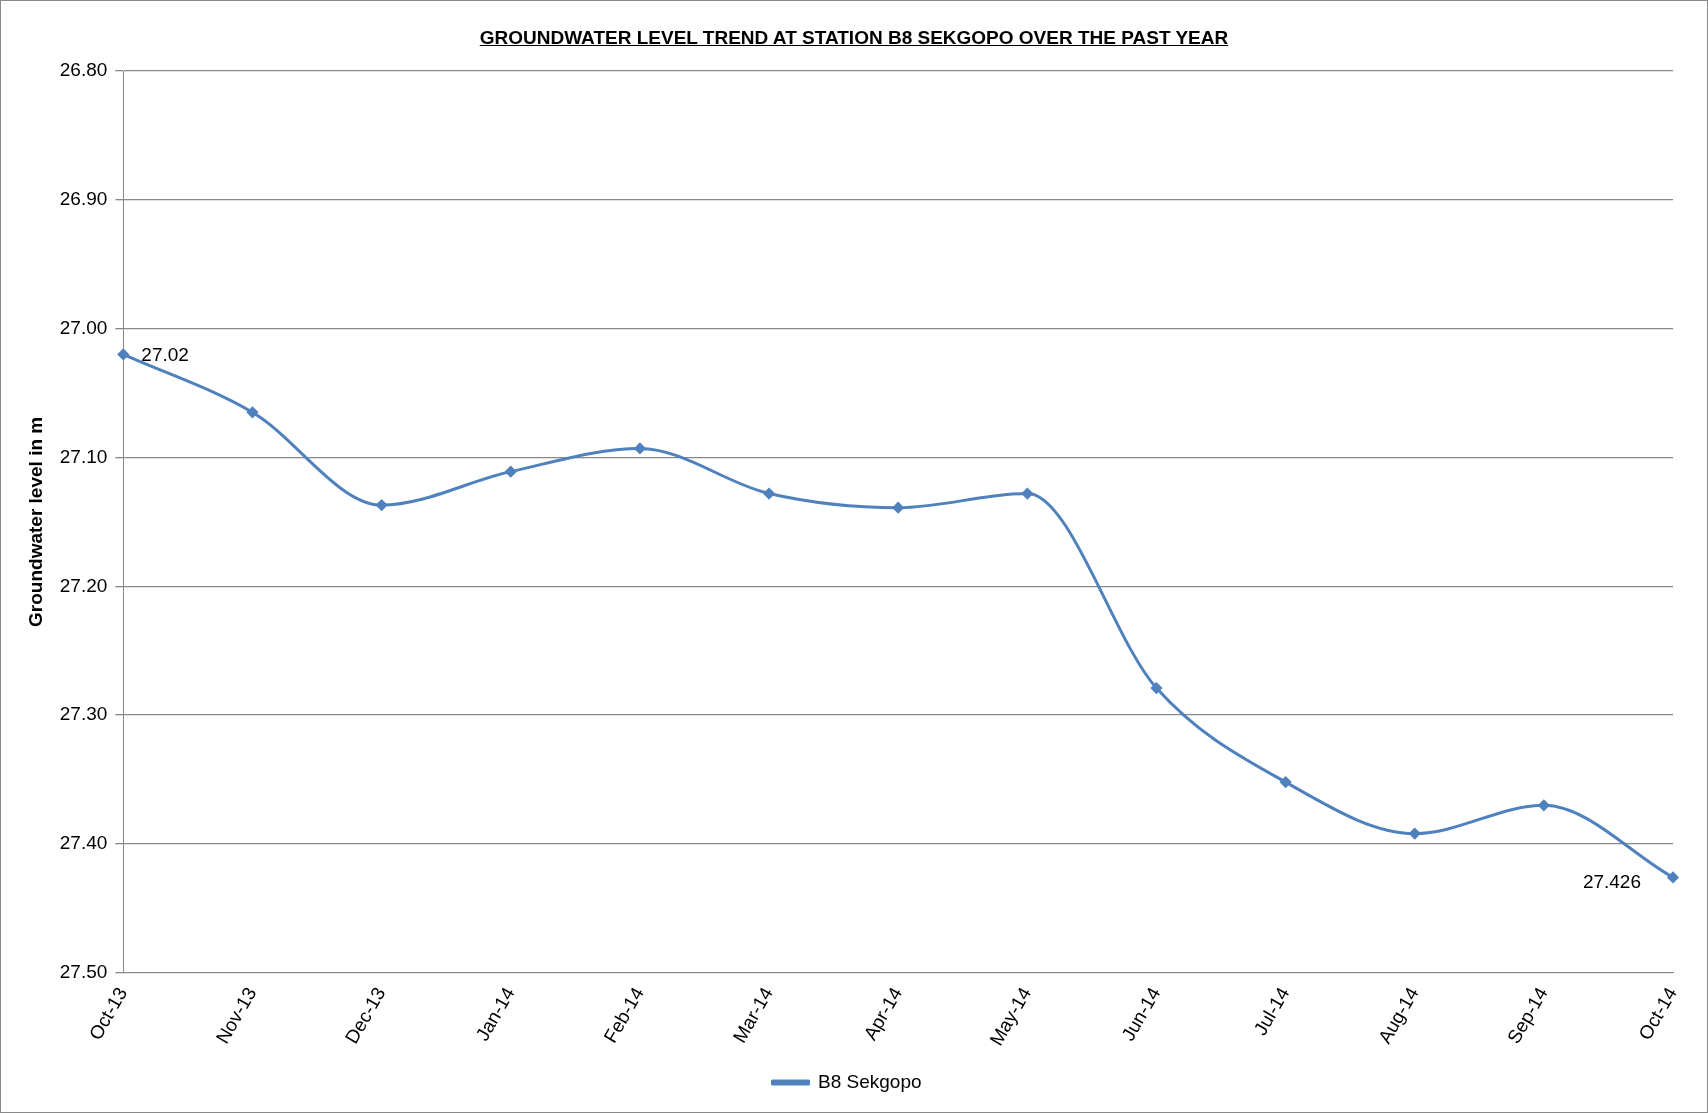 The image size is (1708, 1113). Describe the element at coordinates (83, 456) in the screenshot. I see `y-tick-label: 27.10` at that location.